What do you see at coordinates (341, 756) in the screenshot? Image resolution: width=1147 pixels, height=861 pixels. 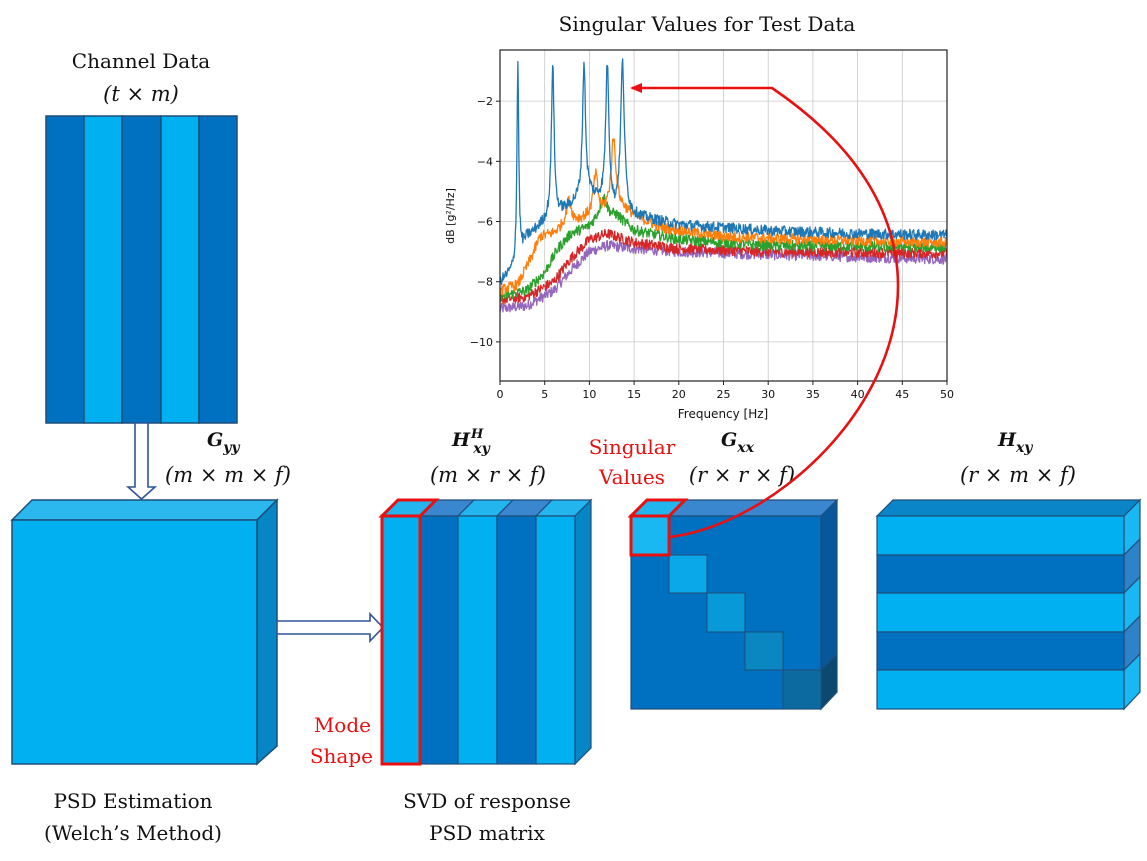 I see `mode-shape-label-line2: Shape` at bounding box center [341, 756].